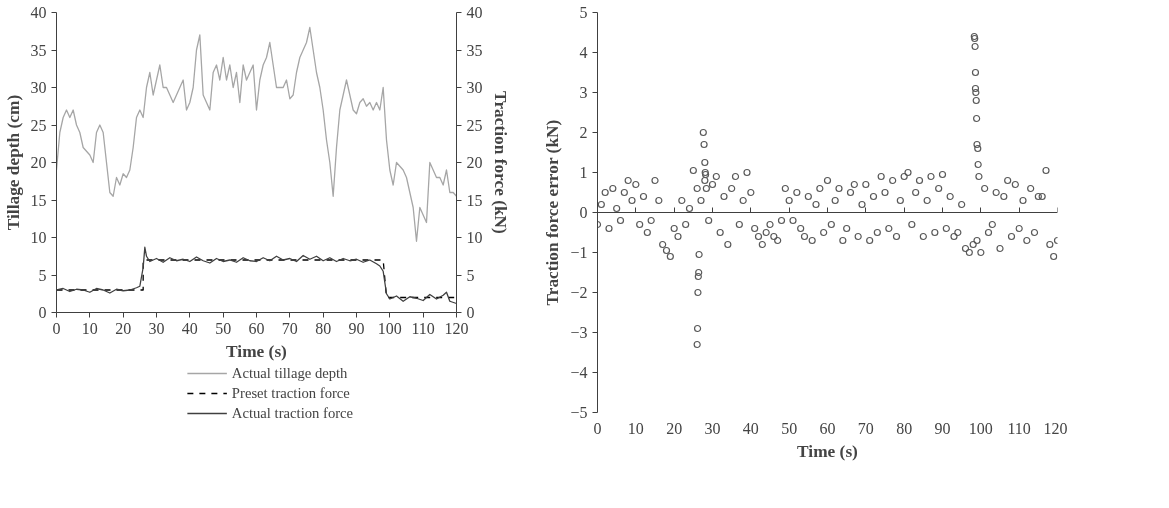 This screenshot has width=1169, height=508. I want to click on y-tick-label: −2, so click(579, 292).